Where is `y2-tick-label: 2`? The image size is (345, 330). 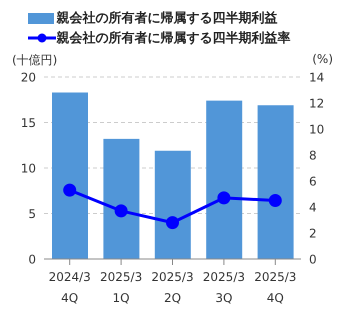 y2-tick-label: 2 is located at coordinates (313, 233).